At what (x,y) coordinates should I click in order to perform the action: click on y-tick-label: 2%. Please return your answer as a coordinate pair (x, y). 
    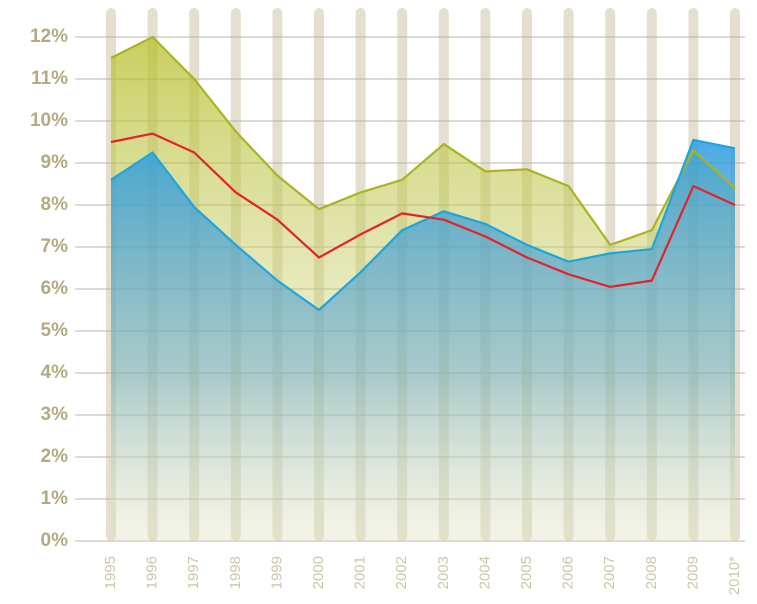
    Looking at the image, I should click on (55, 456).